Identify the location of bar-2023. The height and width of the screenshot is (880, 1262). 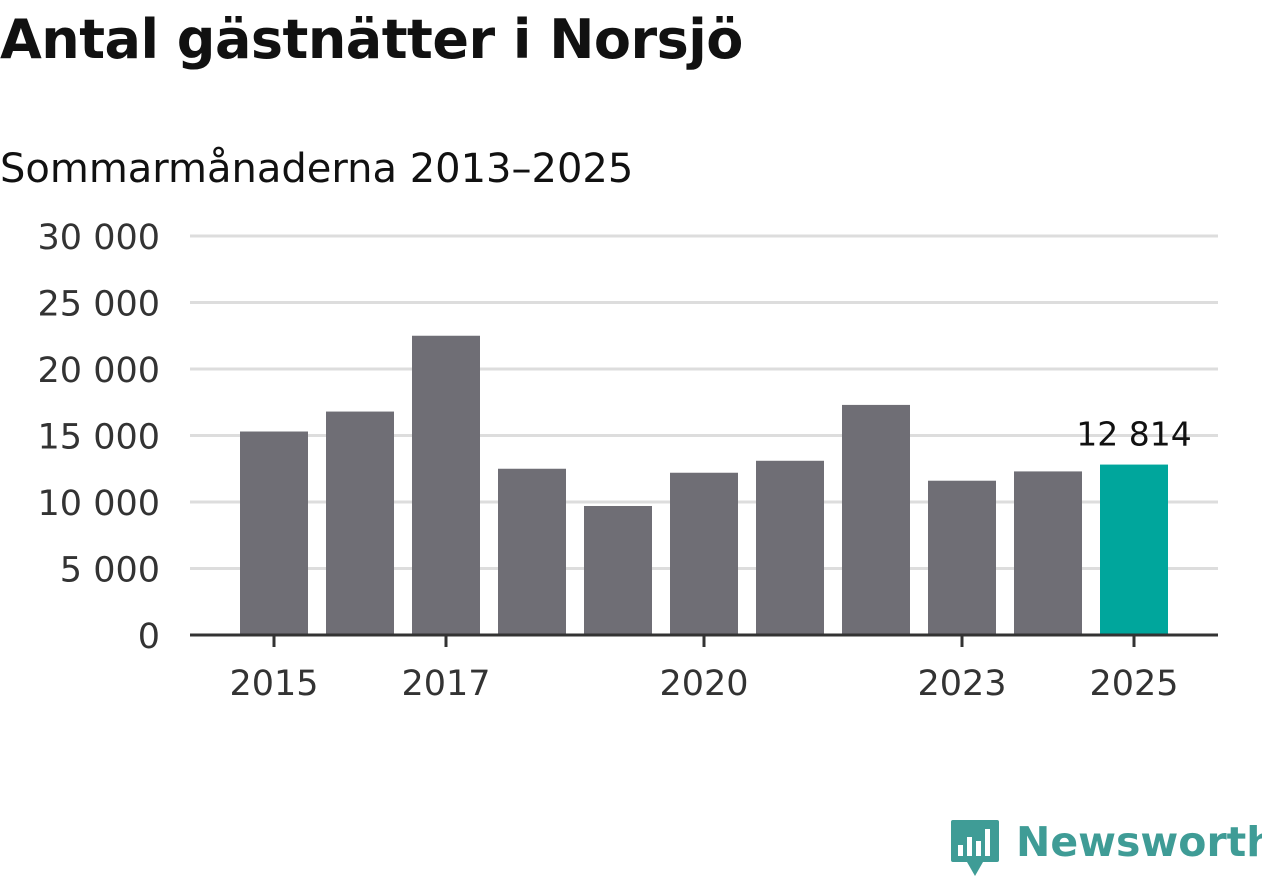
(962, 557).